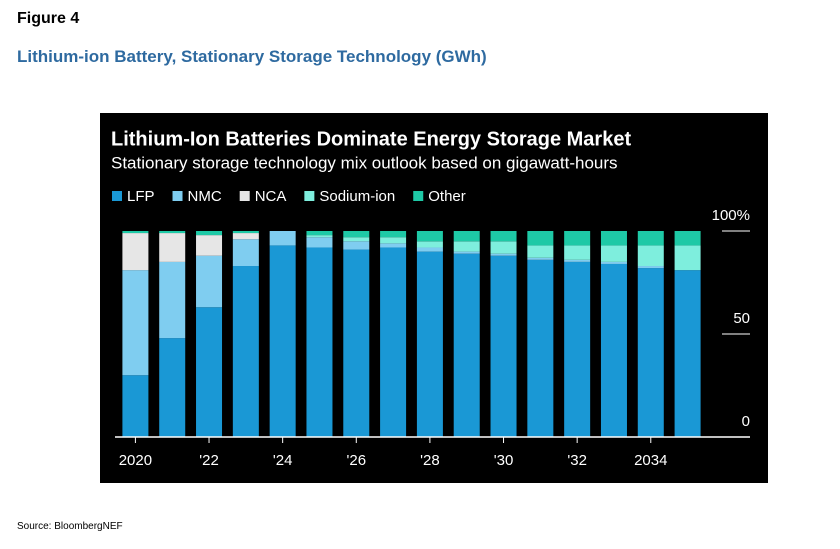  I want to click on legend-label: Other, so click(447, 196).